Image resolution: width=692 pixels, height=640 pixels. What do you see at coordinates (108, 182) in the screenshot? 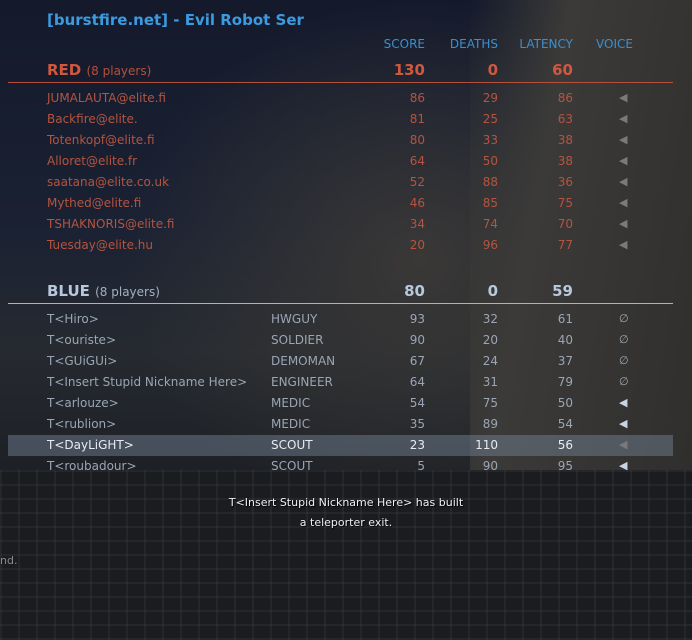
I see `player-name: saatana@elite.co.uk` at bounding box center [108, 182].